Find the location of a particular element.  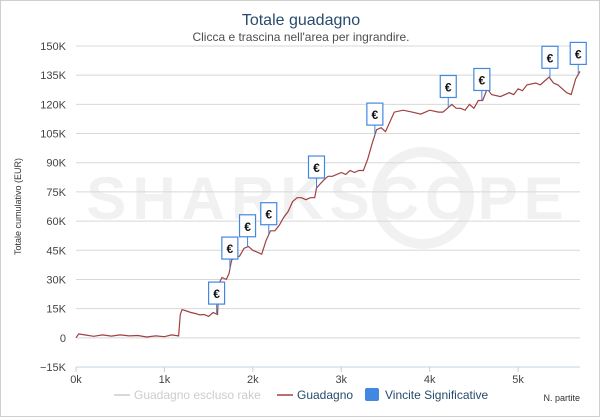

y-tick-label: 60K is located at coordinates (56, 222).